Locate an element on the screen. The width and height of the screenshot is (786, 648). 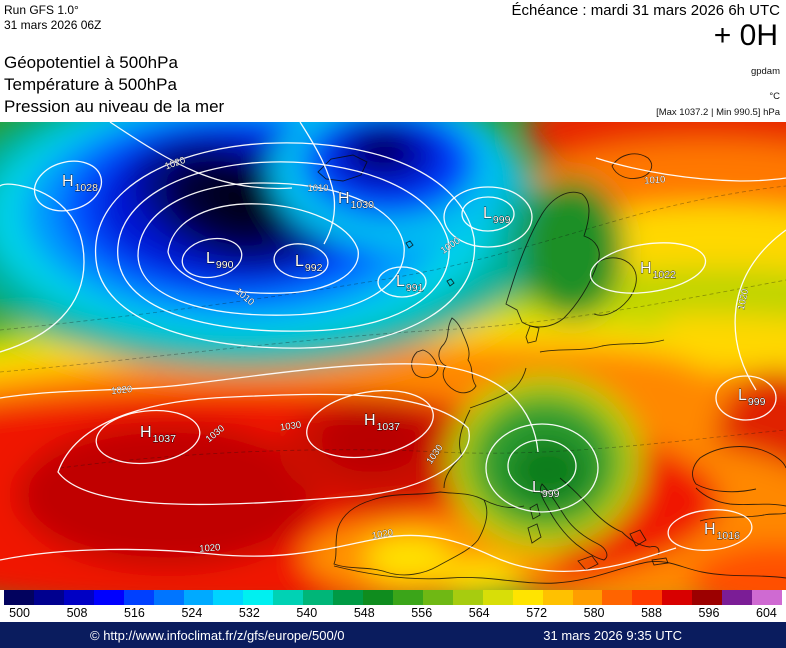
colorbar-label: 524 is located at coordinates (192, 613).